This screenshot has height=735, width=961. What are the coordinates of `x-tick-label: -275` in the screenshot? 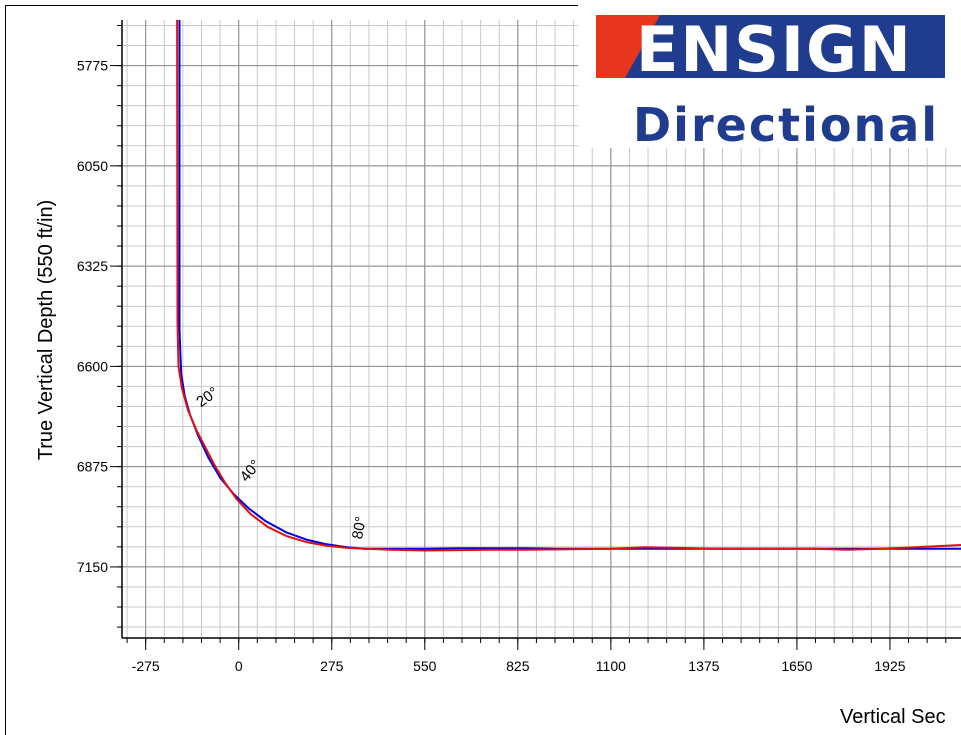 It's located at (146, 666).